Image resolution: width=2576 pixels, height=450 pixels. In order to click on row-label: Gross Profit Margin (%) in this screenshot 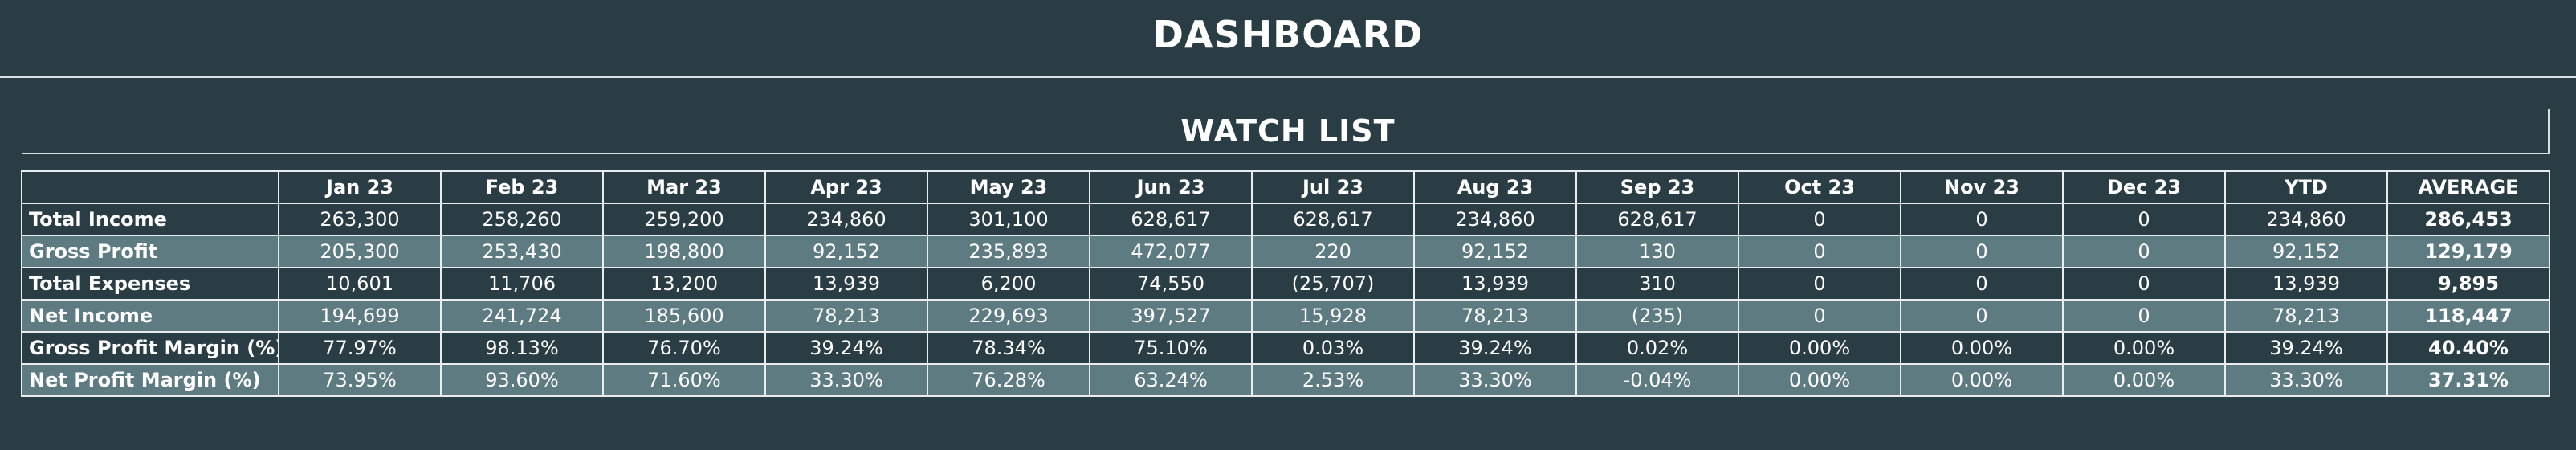, I will do `click(150, 348)`.